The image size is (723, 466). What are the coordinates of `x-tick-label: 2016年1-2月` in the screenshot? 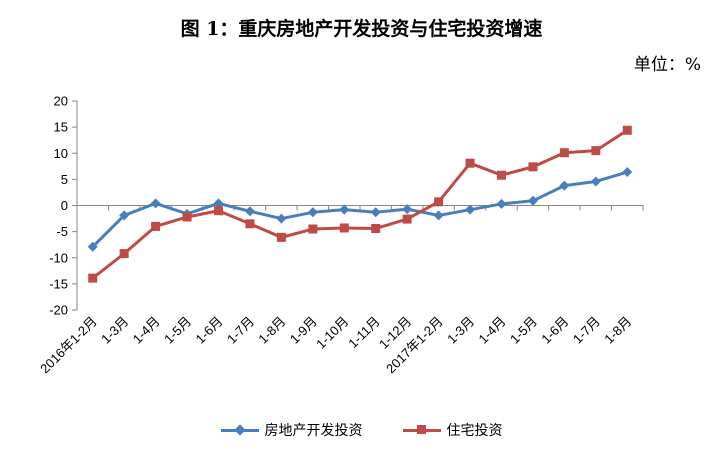 It's located at (68, 345).